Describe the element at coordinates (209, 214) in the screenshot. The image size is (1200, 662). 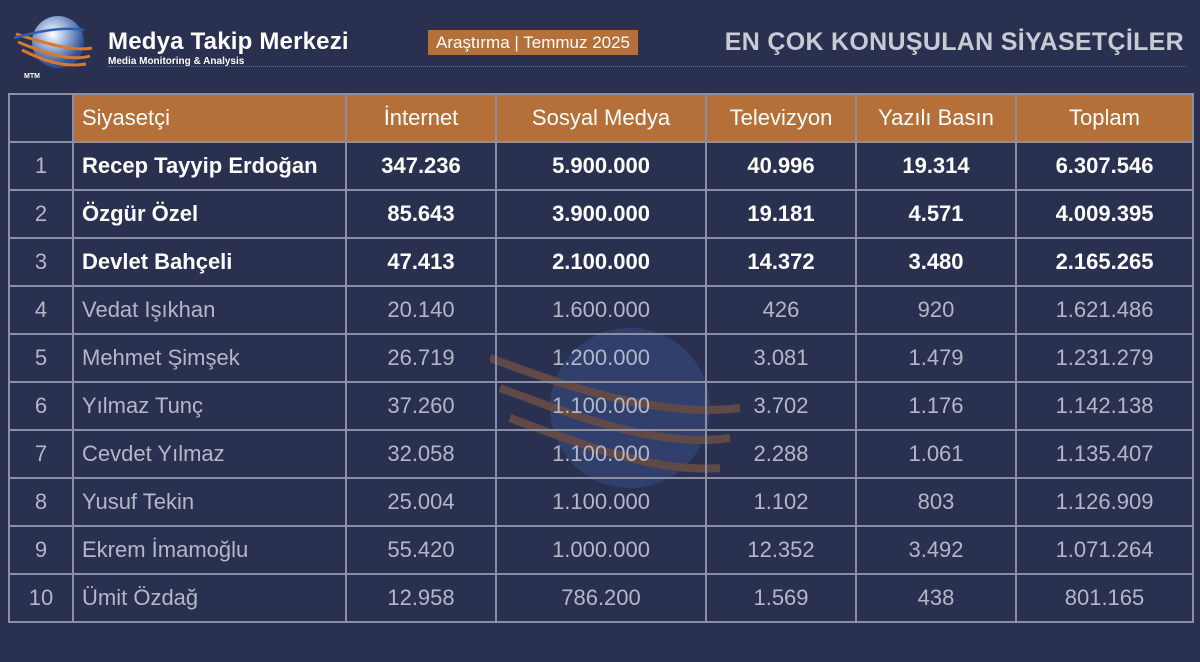
I see `politician-name: Özgür Özel` at that location.